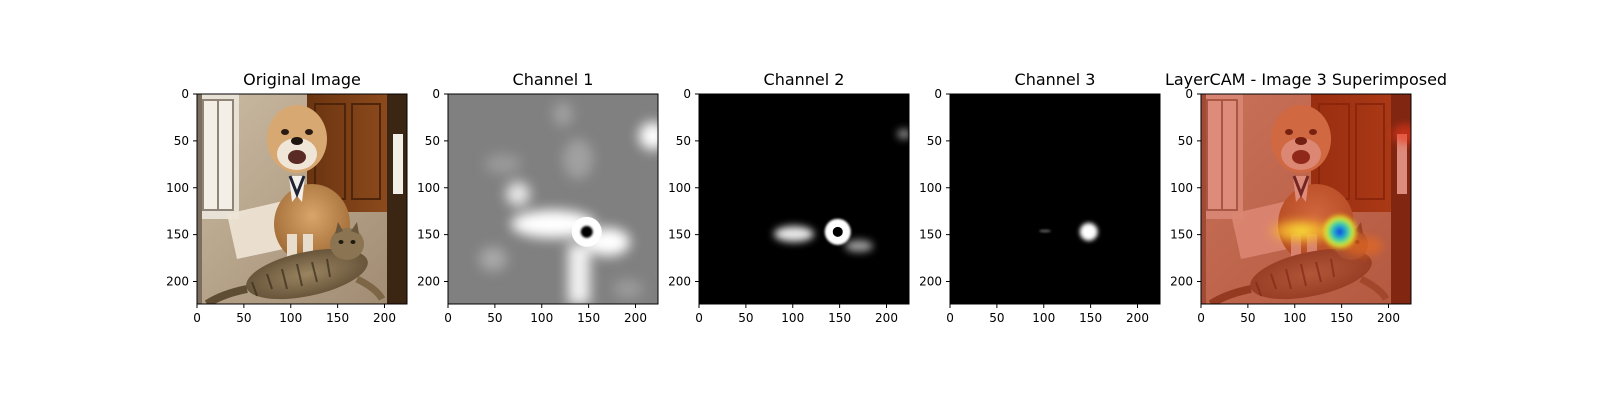  I want to click on heatmap-hotspot, so click(1339, 231).